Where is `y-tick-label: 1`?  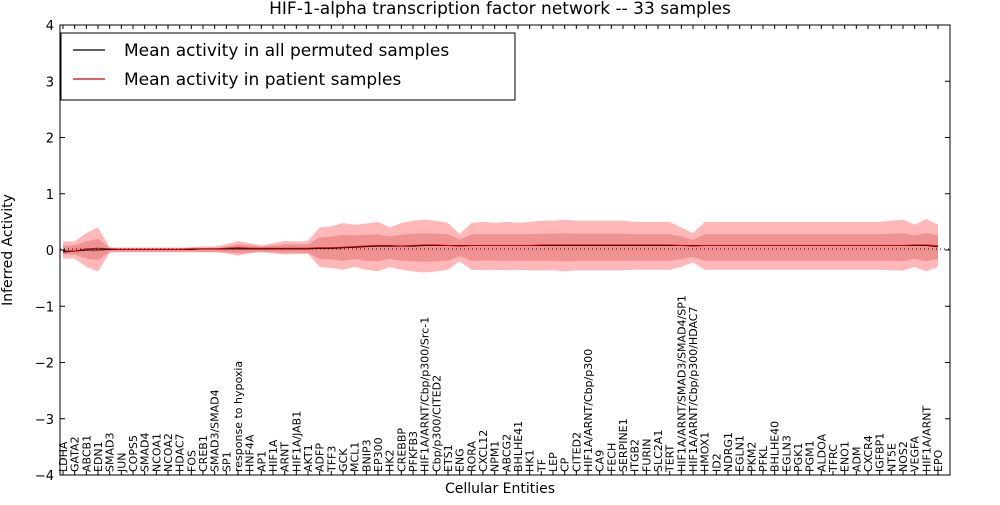
y-tick-label: 1 is located at coordinates (50, 195).